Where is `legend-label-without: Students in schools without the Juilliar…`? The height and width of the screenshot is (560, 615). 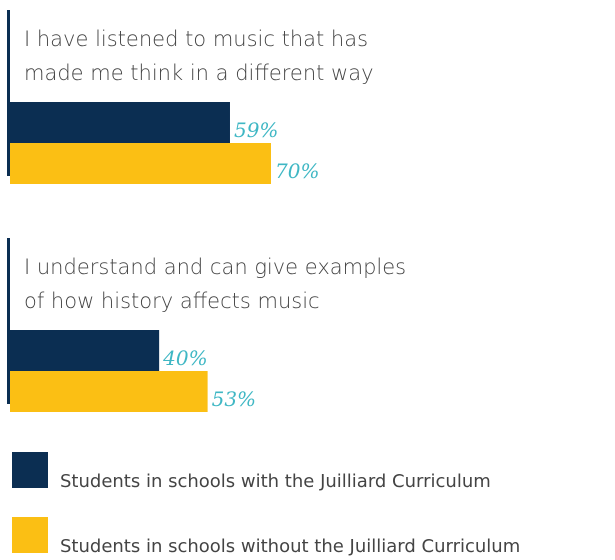 legend-label-without: Students in schools without the Juilliar… is located at coordinates (290, 546).